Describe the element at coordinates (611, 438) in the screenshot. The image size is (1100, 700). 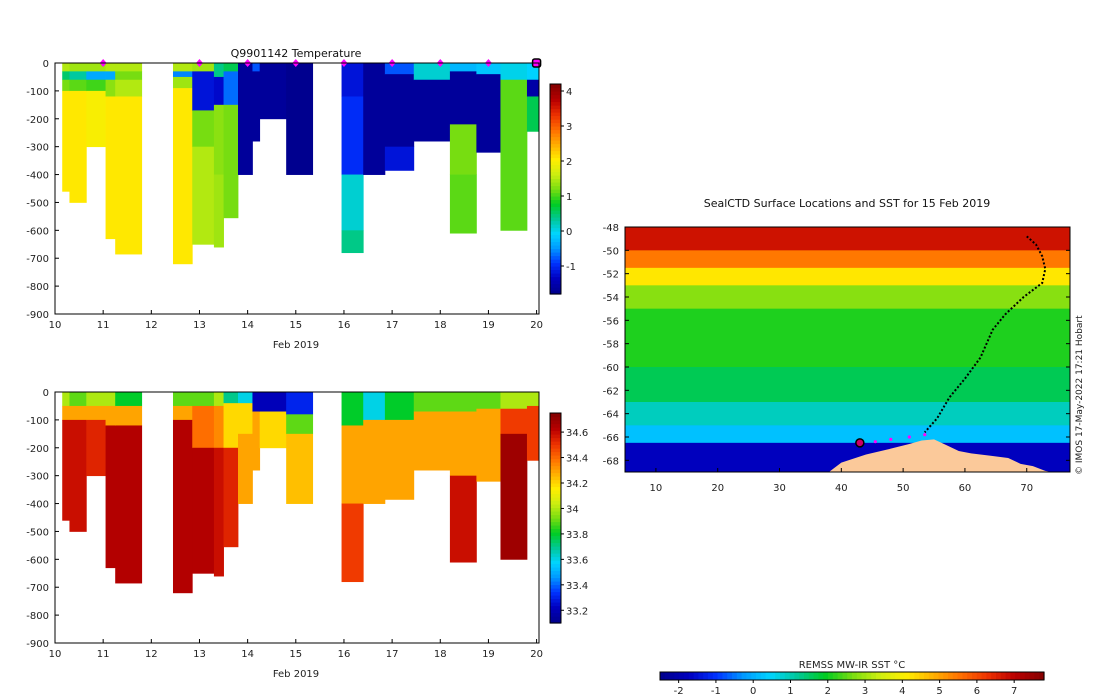
I see `lat-tick-label: -66` at that location.